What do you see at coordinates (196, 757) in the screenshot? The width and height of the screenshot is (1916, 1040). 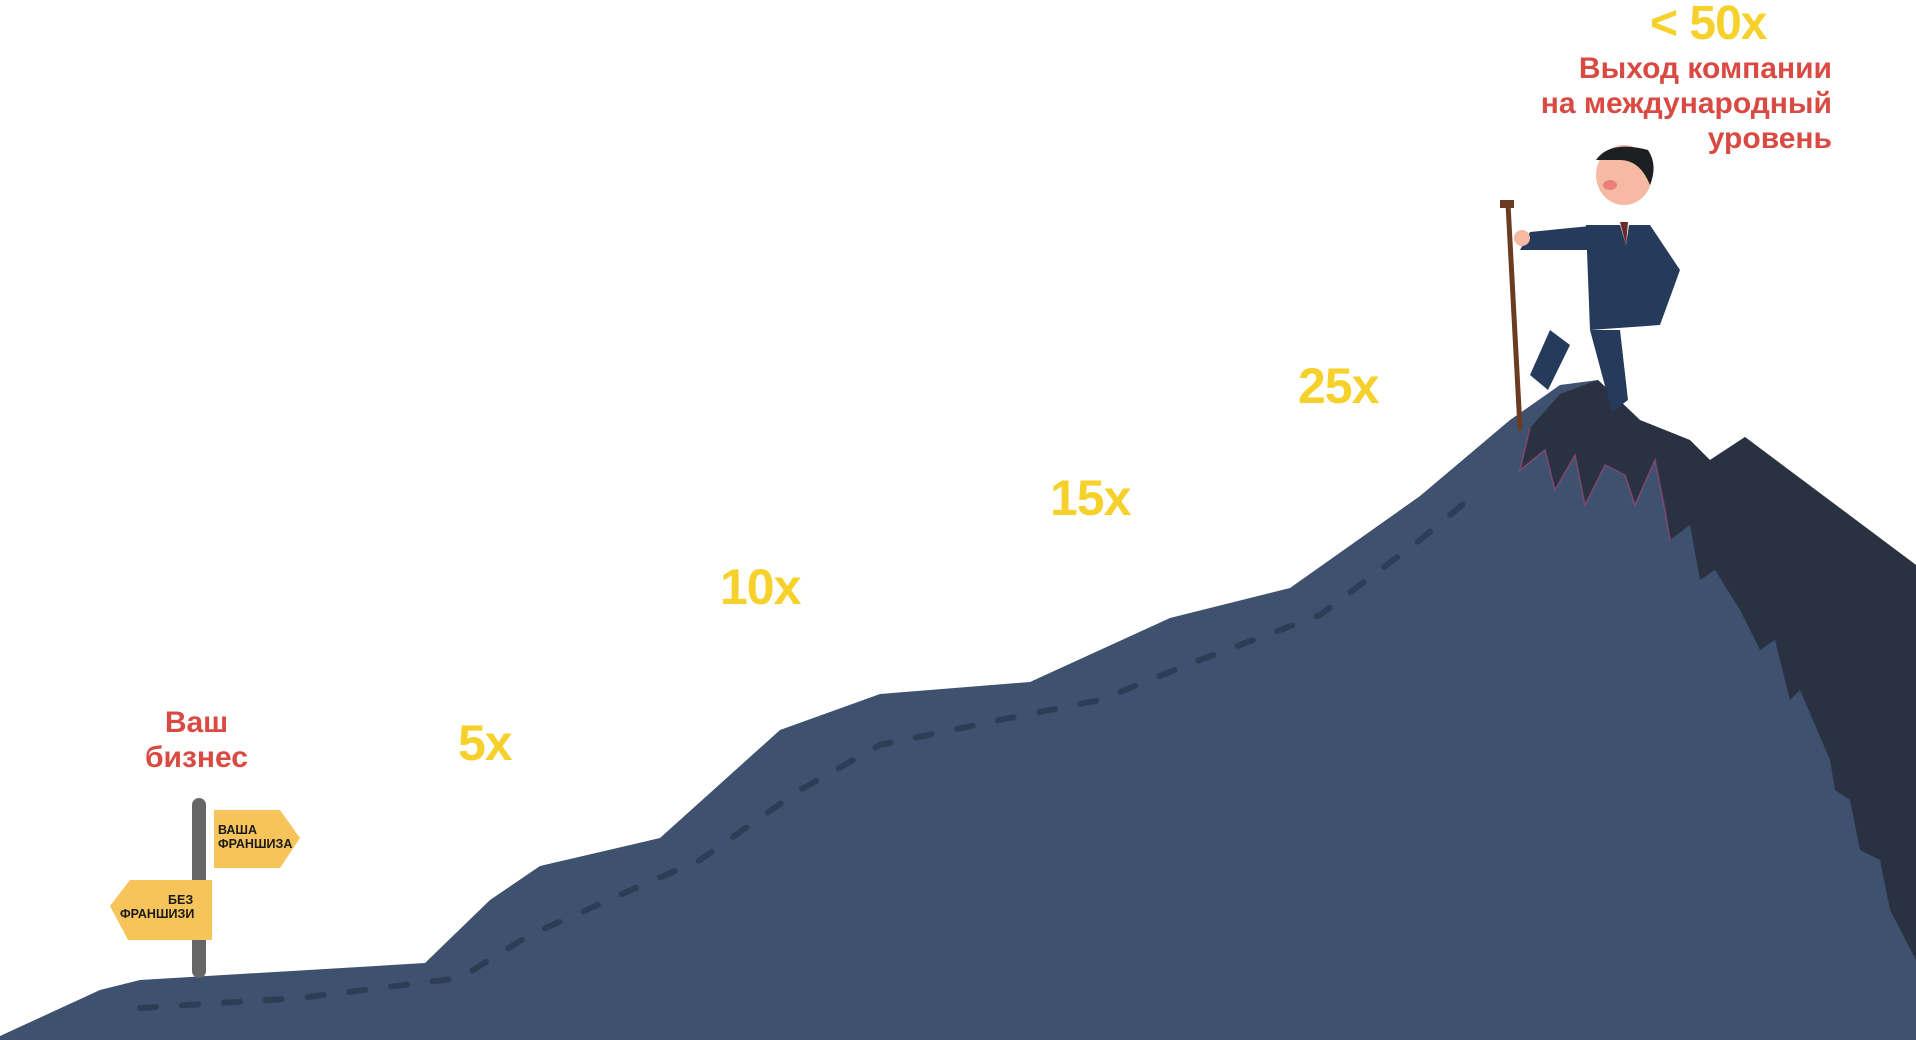 I see `start-label-line2: бизнес` at bounding box center [196, 757].